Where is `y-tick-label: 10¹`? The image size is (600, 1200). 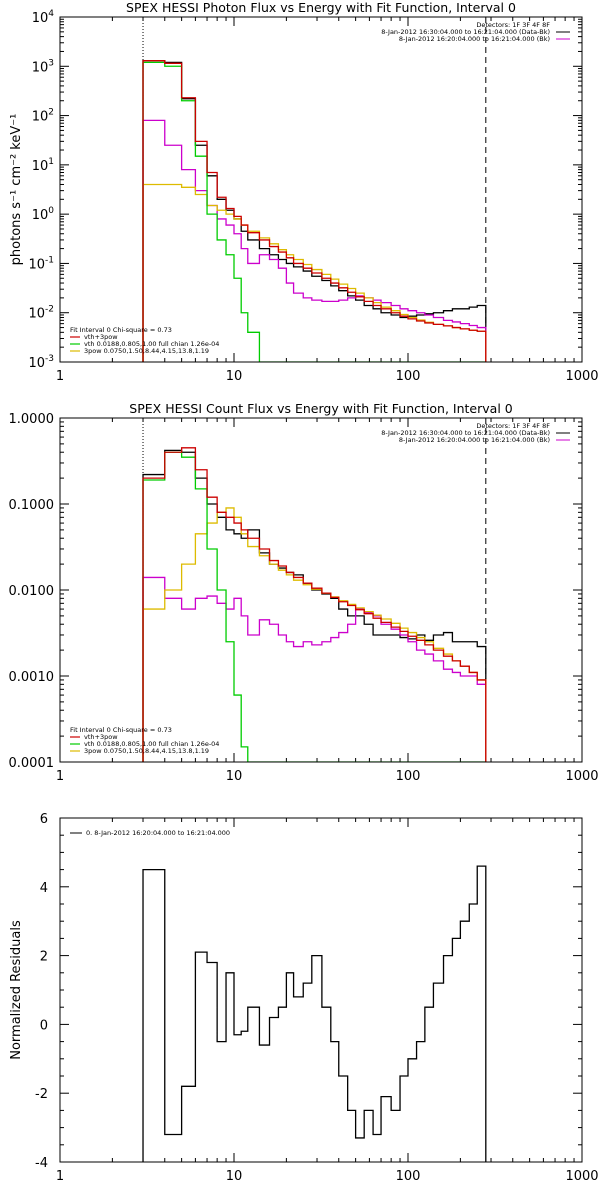 y-tick-label: 10¹ is located at coordinates (43, 165).